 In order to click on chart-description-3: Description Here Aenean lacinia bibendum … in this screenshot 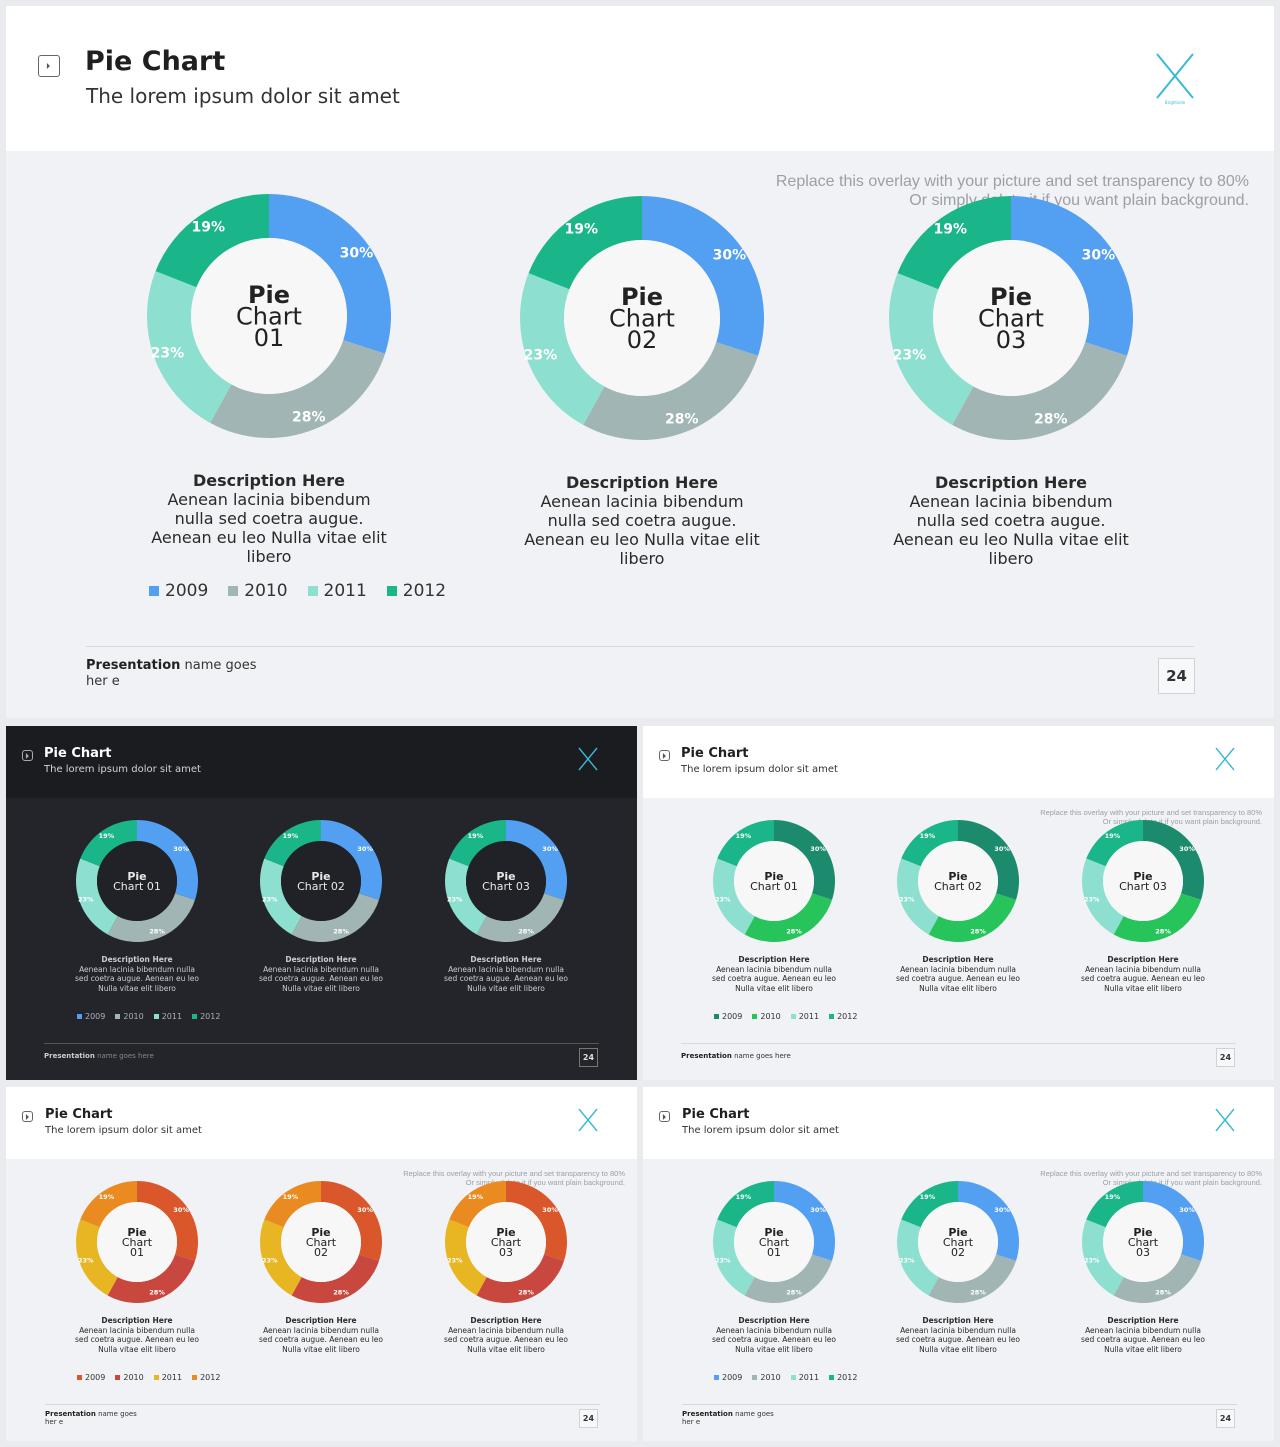, I will do `click(1143, 974)`.